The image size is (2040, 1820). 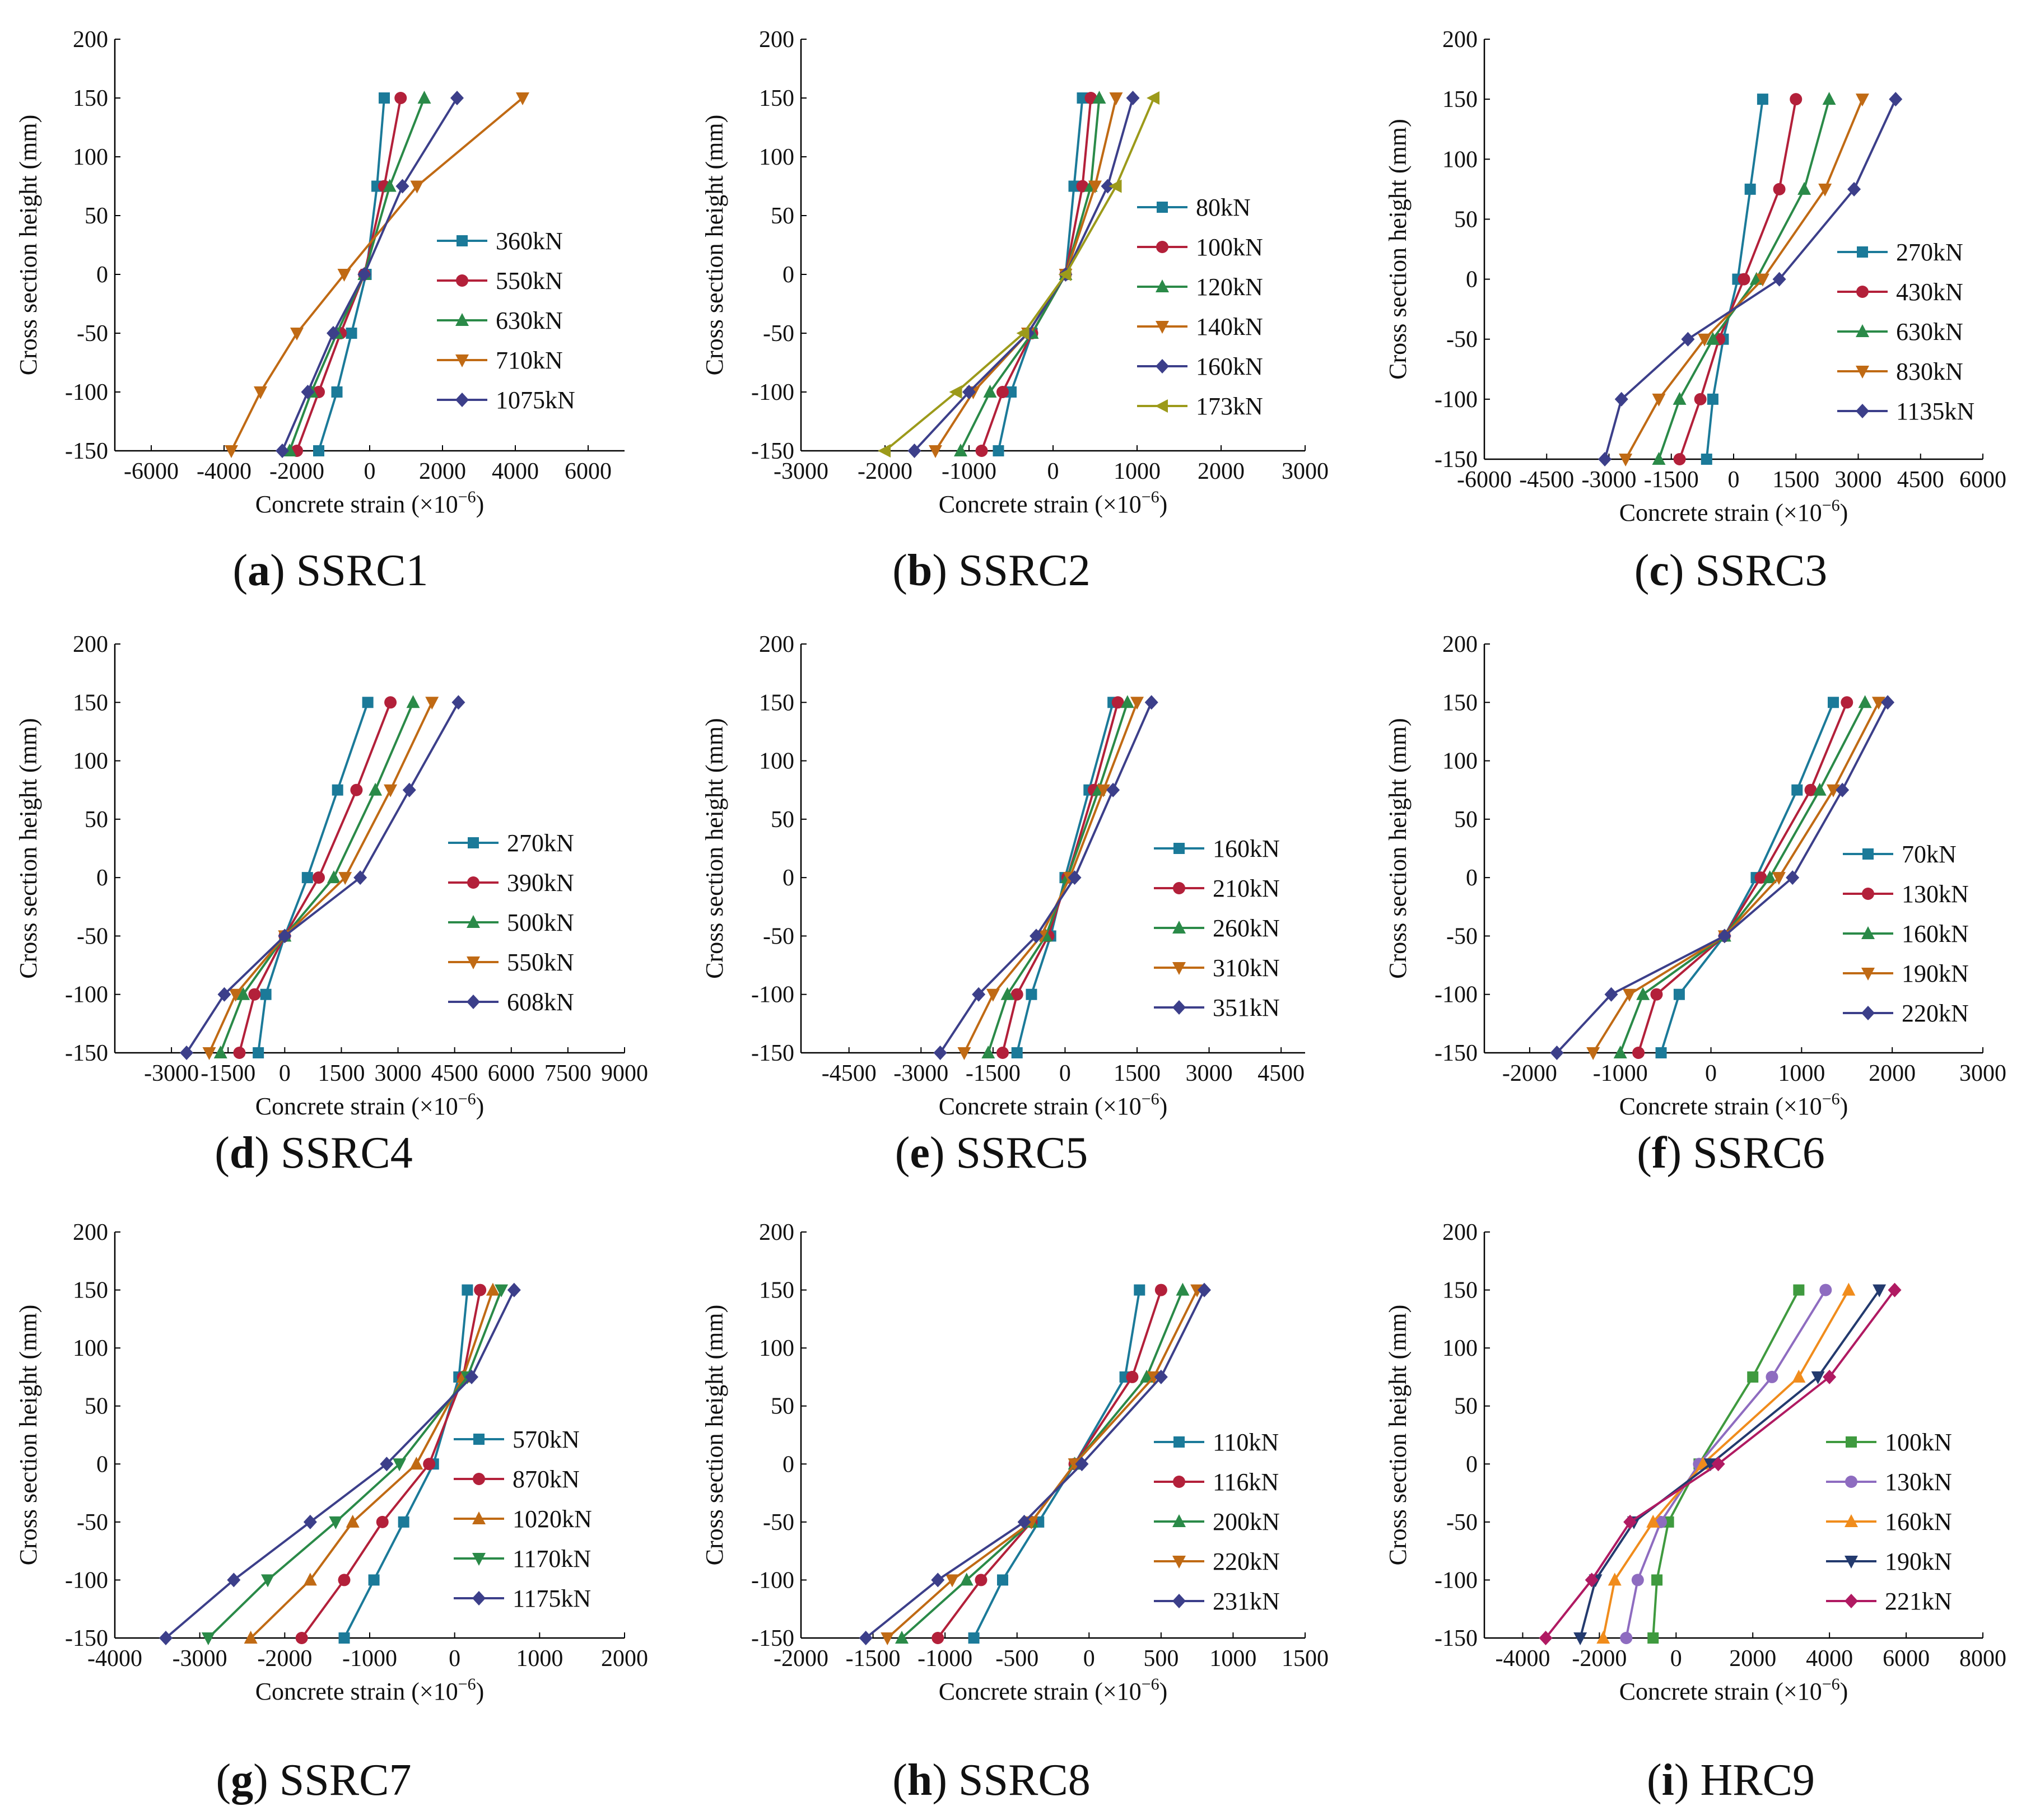 I want to click on legend-item: 710kN, so click(x=500, y=361).